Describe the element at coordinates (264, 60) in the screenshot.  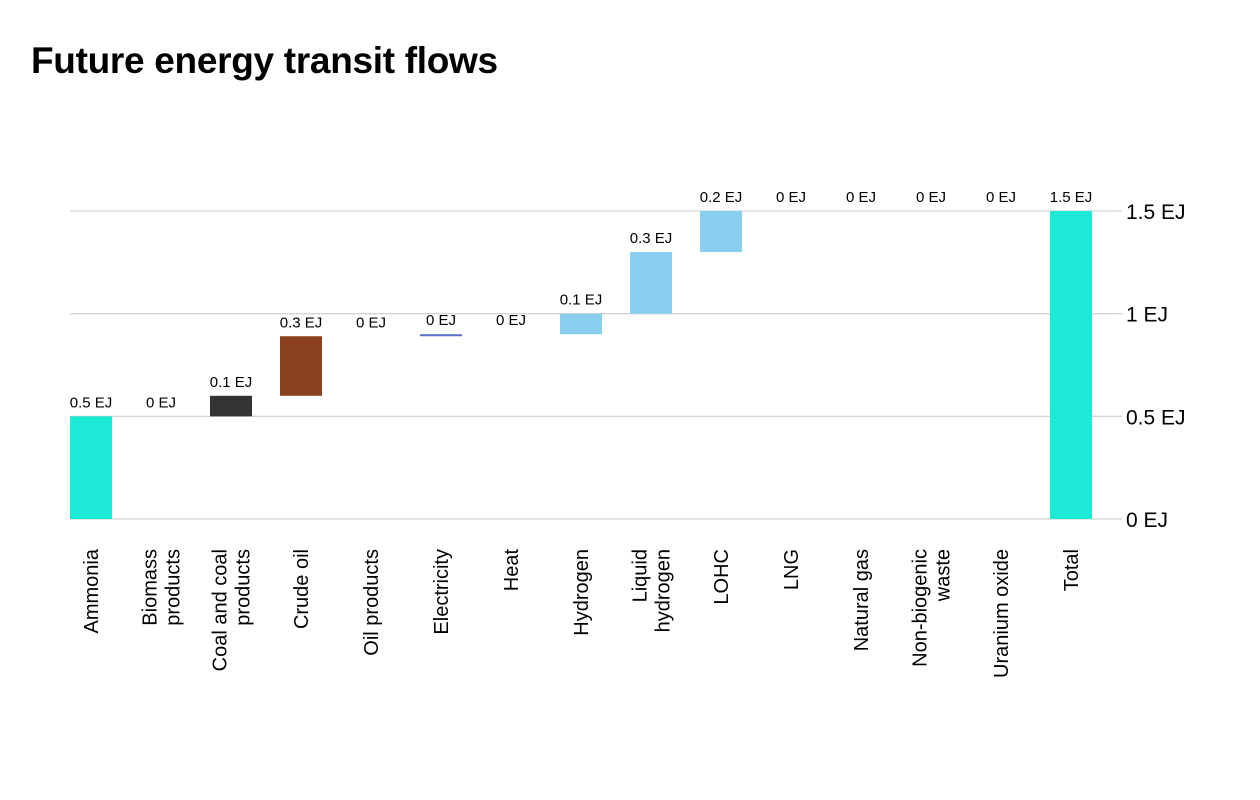
I see `chart-title: Future energy transit flows` at that location.